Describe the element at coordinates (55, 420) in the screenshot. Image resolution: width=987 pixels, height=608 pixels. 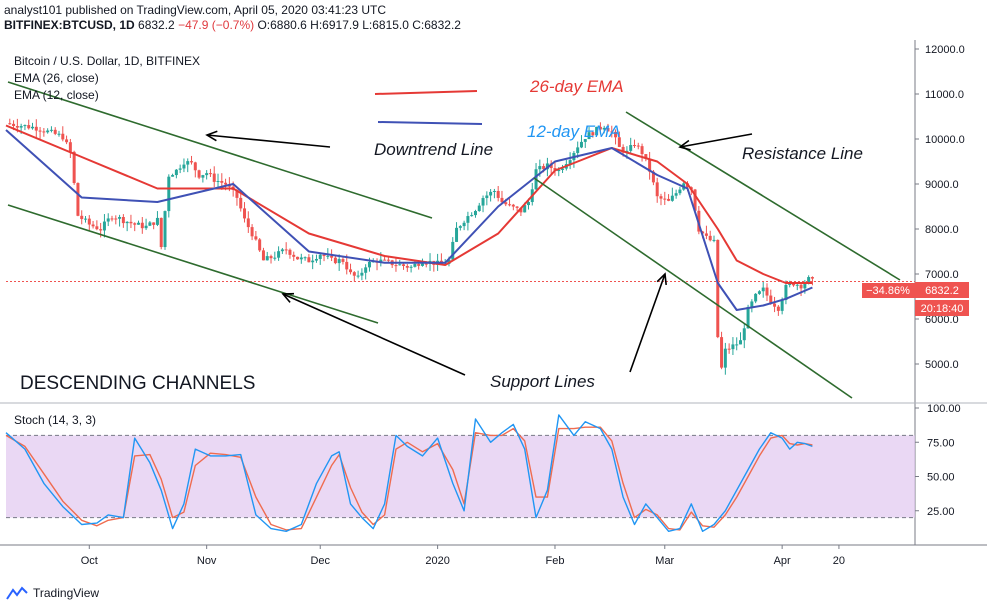
I see `legend-stoch: Stoch (14, 3, 3)` at that location.